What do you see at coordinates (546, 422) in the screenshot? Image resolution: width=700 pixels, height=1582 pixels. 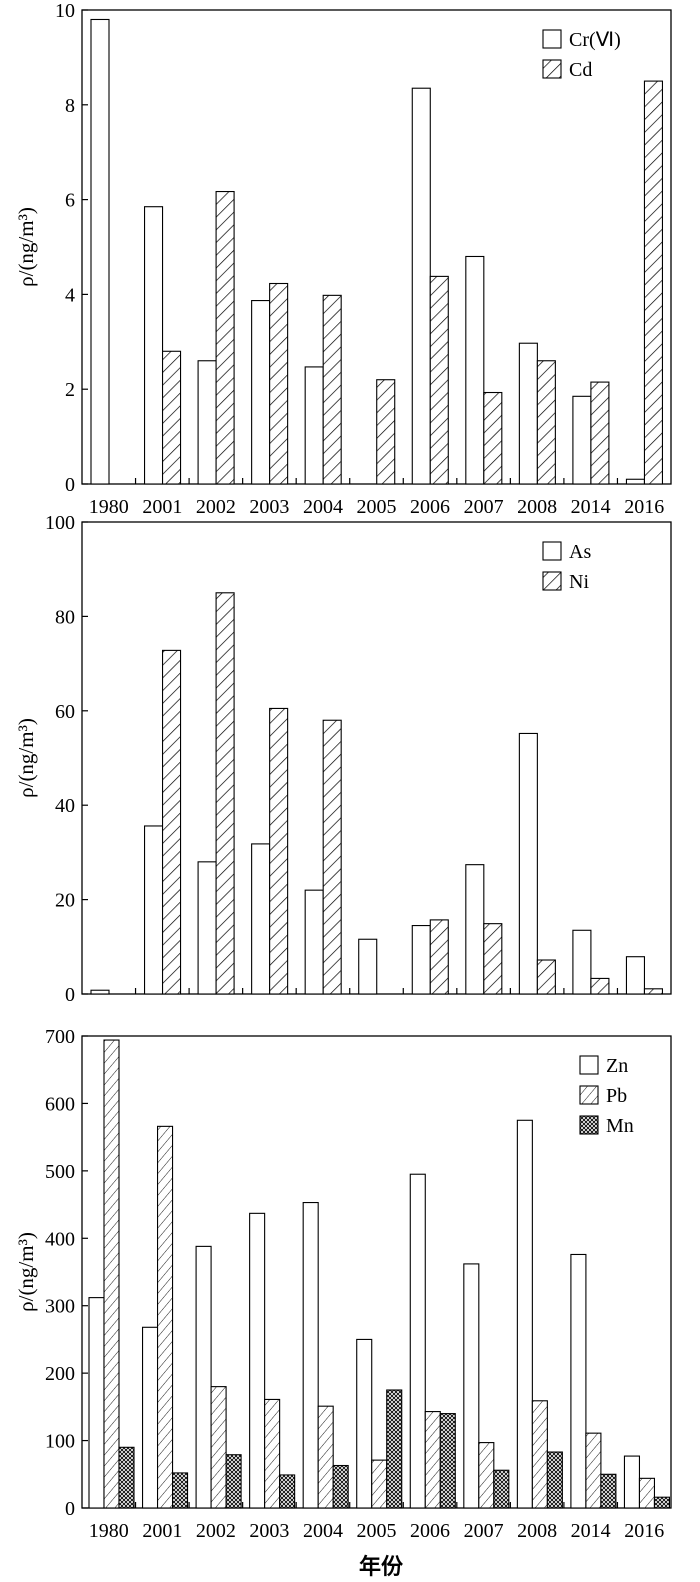 I see `bar-cd-2008` at bounding box center [546, 422].